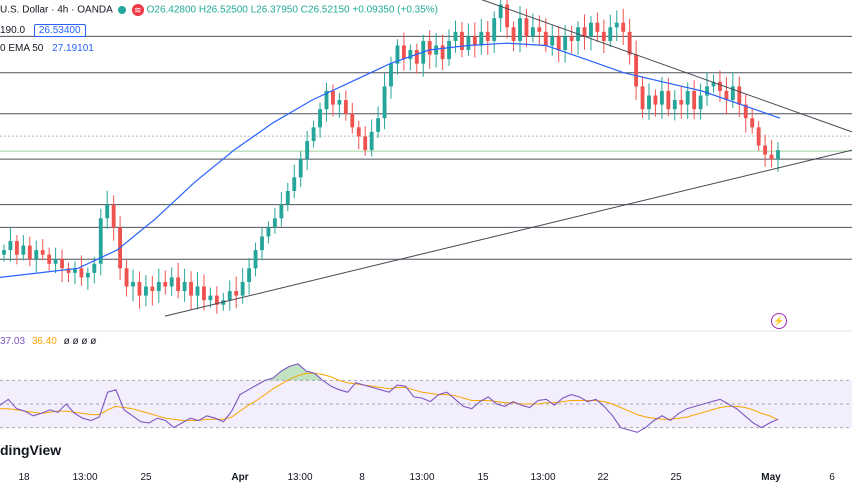 Image resolution: width=852 pixels, height=485 pixels. What do you see at coordinates (389, 372) in the screenshot?
I see `rsi-overbought-fill` at bounding box center [389, 372].